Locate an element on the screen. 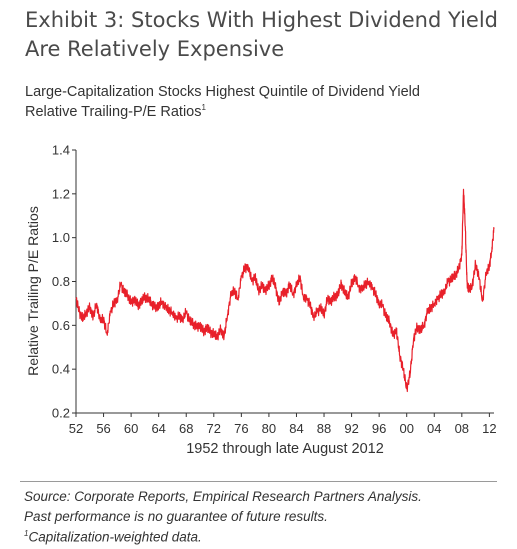 The image size is (517, 549). x-tick-label: 84 is located at coordinates (296, 428).